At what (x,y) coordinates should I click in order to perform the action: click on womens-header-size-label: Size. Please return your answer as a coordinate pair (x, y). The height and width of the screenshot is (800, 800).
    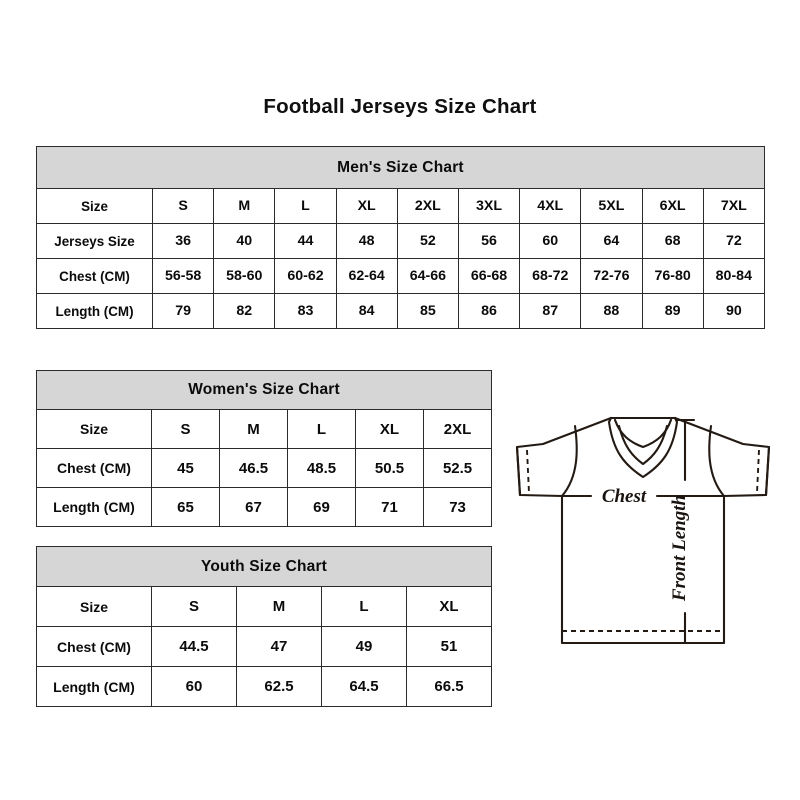
    Looking at the image, I should click on (94, 429).